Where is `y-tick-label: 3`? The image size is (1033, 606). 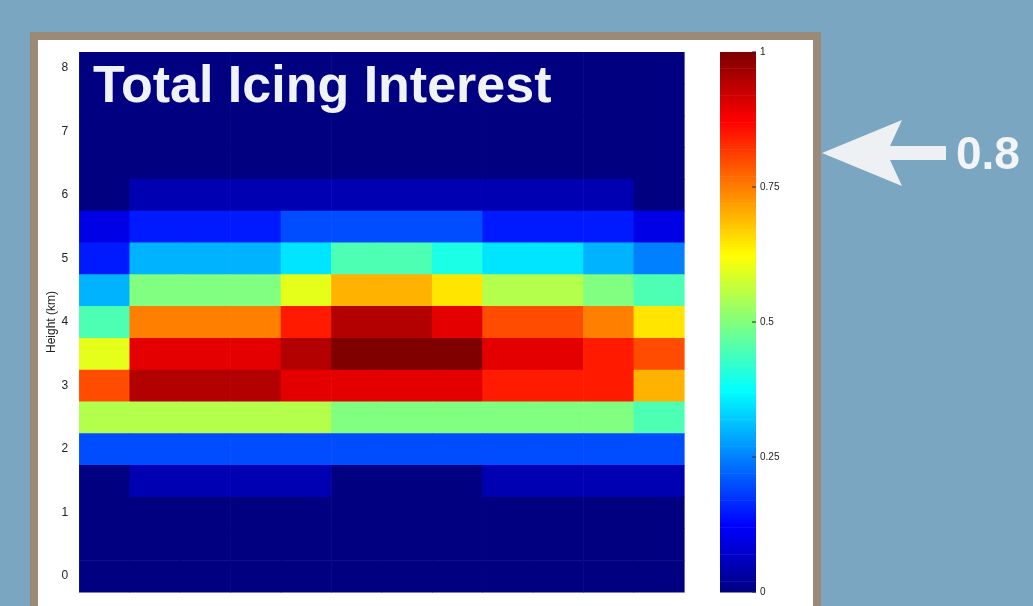
y-tick-label: 3 is located at coordinates (65, 384).